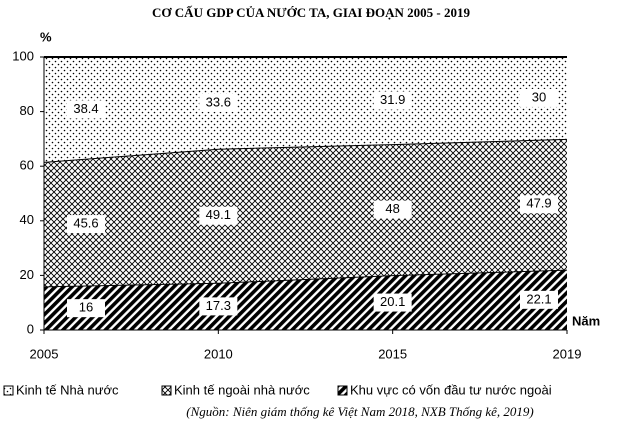 Image resolution: width=622 pixels, height=429 pixels. What do you see at coordinates (392, 353) in the screenshot?
I see `x-tick-label: 2015` at bounding box center [392, 353].